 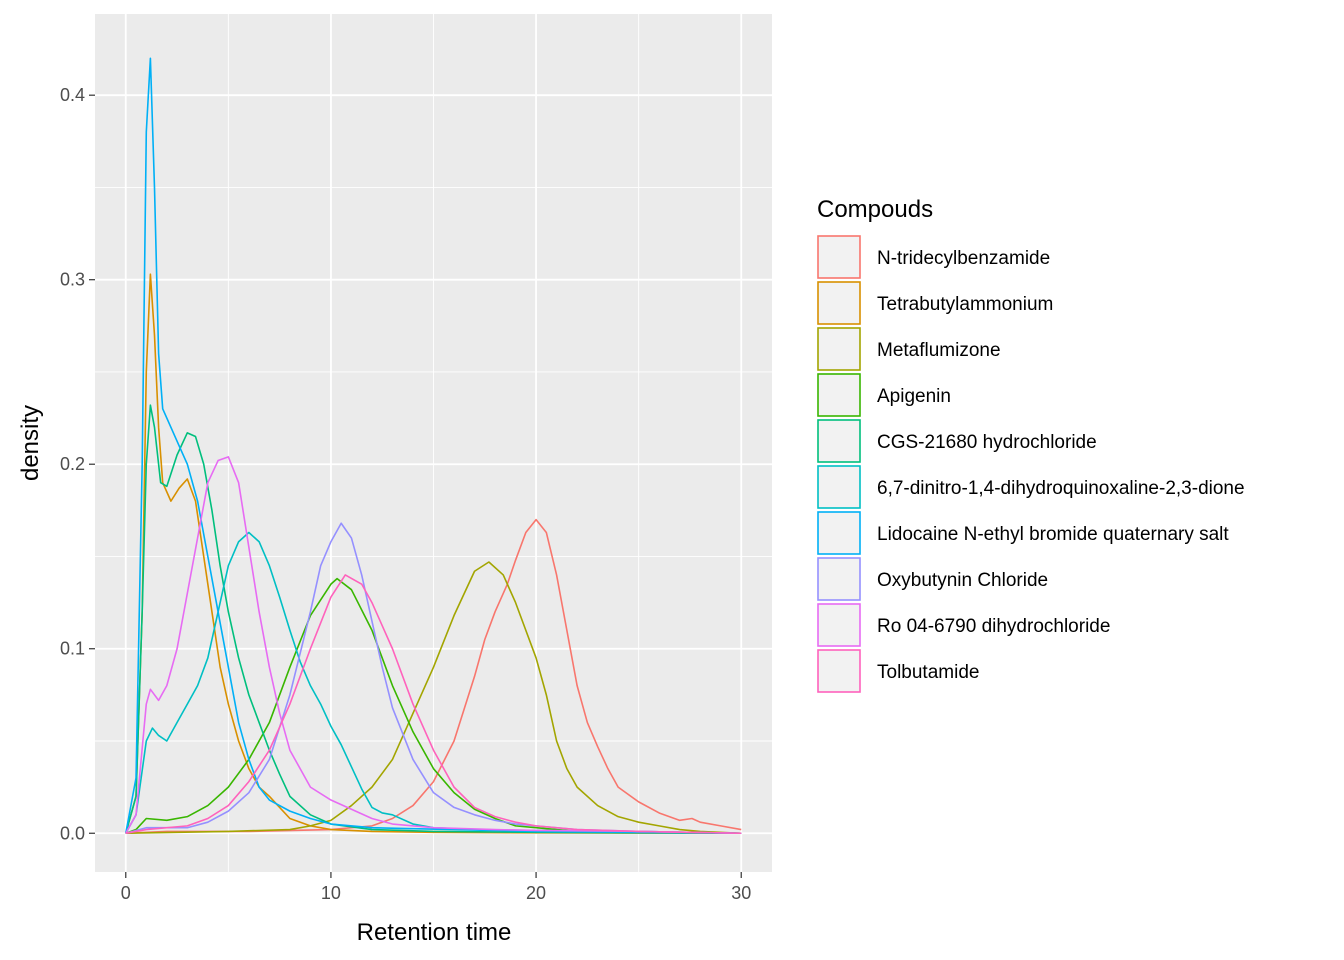 What do you see at coordinates (914, 396) in the screenshot?
I see `legend-label-3: Apigenin` at bounding box center [914, 396].